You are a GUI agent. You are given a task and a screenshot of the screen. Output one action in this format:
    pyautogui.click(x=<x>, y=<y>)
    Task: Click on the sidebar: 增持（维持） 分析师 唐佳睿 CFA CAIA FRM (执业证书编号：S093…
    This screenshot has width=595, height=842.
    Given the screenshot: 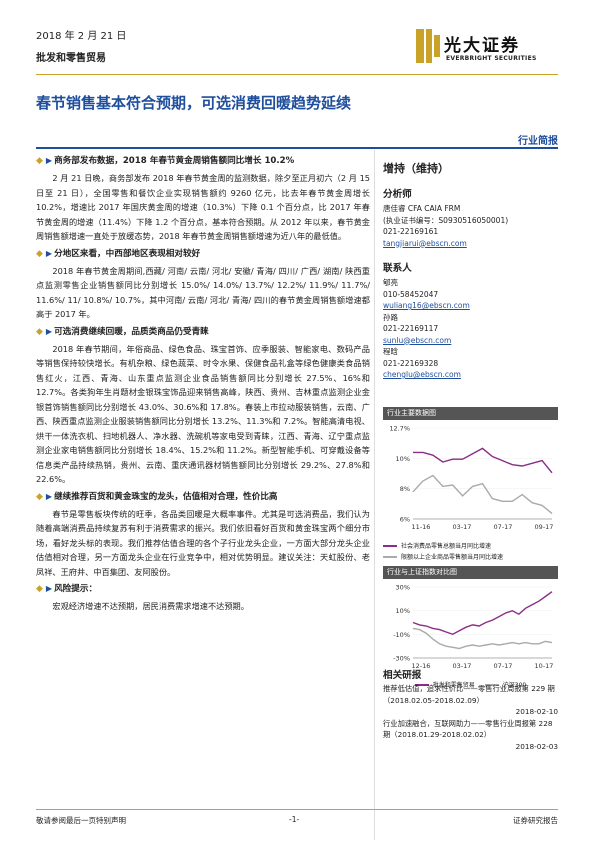 What is the action you would take?
    pyautogui.click(x=470, y=270)
    